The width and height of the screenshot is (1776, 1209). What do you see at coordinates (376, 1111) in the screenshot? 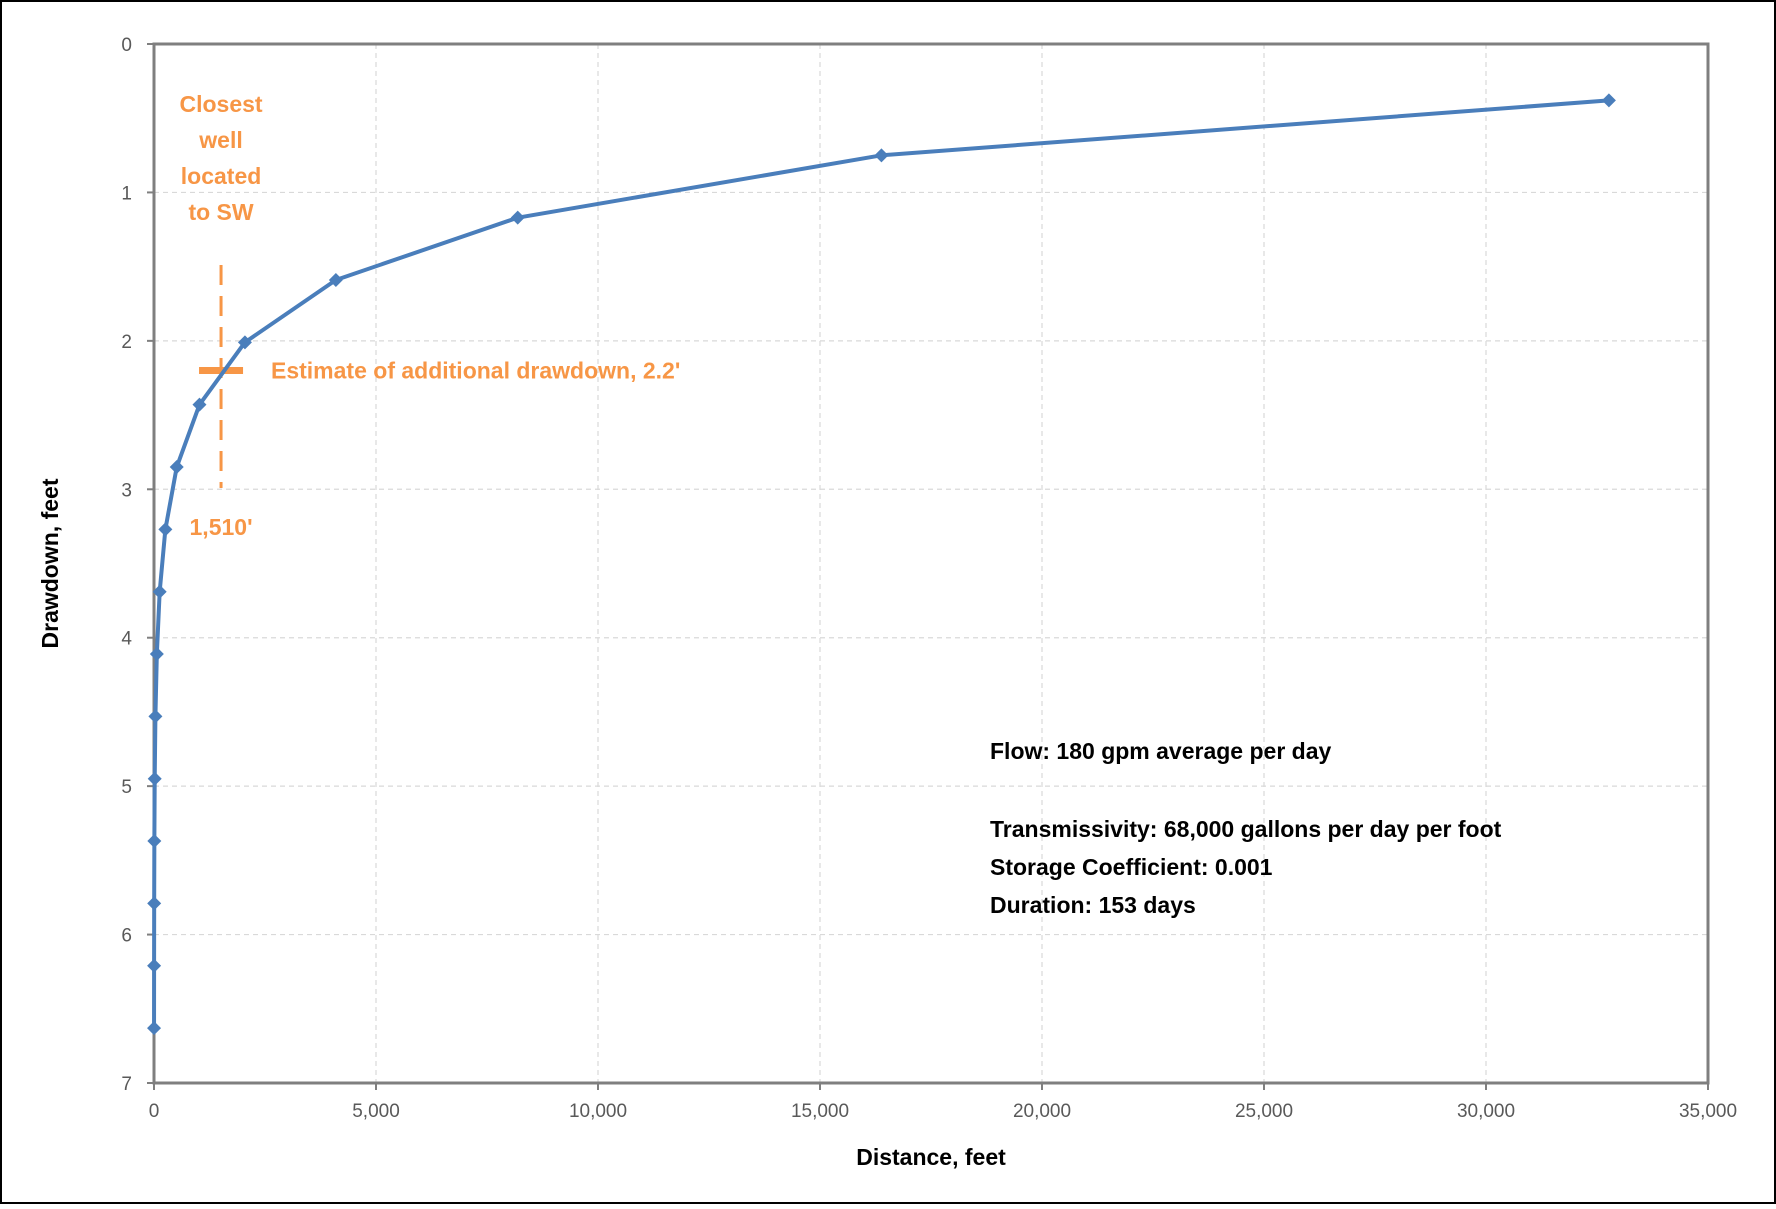
I see `x-tick-label: 5,000` at bounding box center [376, 1111].